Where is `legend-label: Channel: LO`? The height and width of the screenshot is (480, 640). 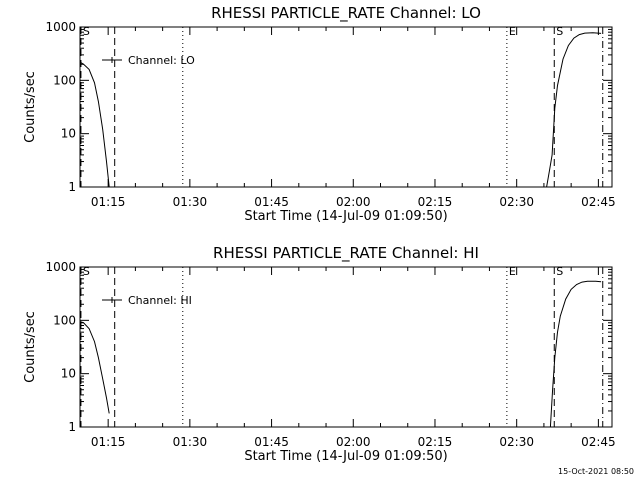 legend-label: Channel: LO is located at coordinates (161, 60).